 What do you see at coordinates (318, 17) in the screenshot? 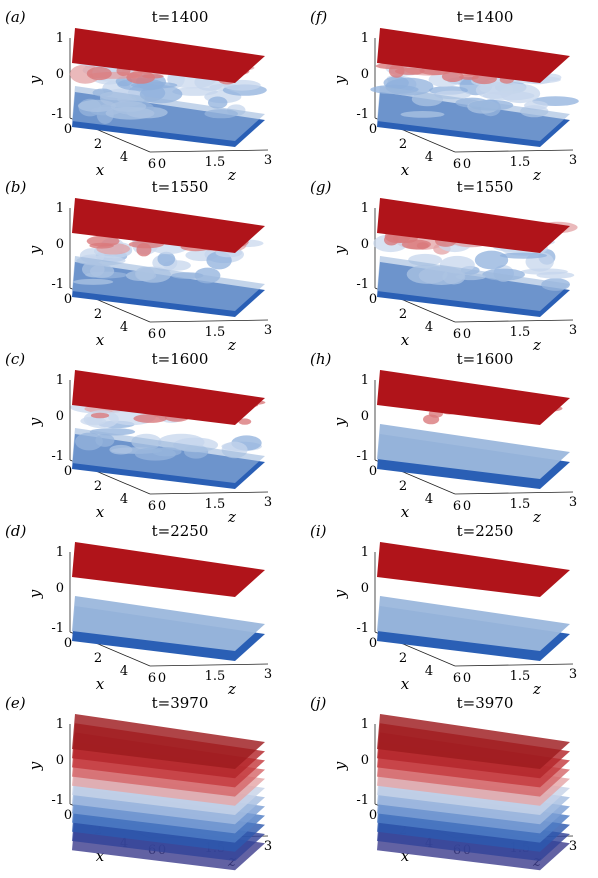
I see `panel-label: (f)` at bounding box center [318, 17].